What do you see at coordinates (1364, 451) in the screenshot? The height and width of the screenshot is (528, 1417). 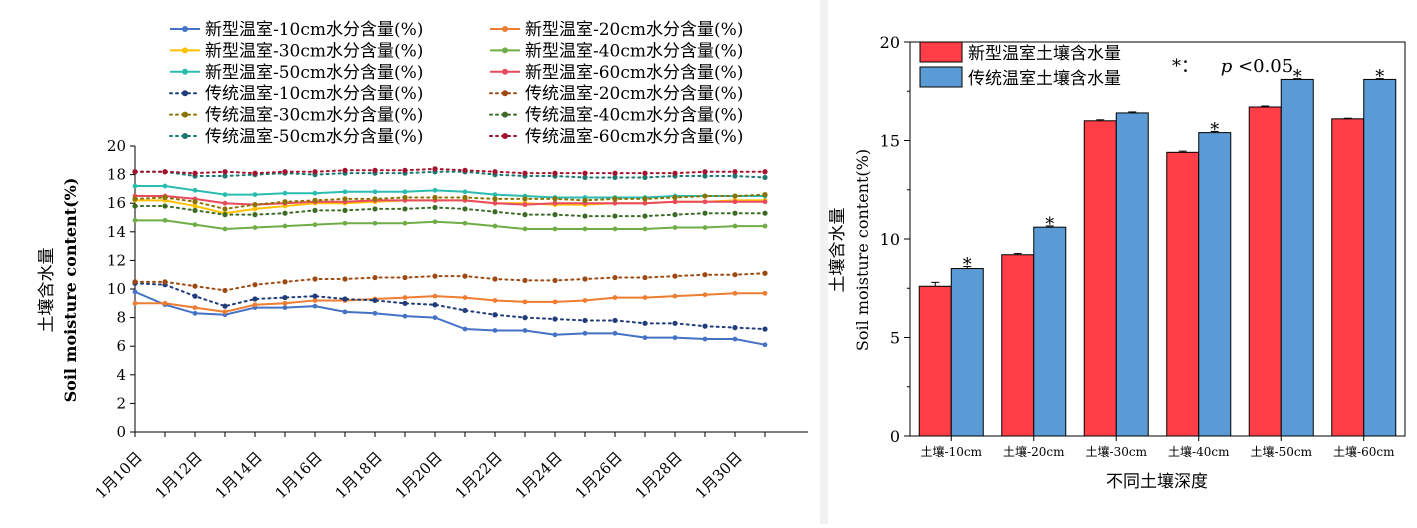 I see `bar-x-tick-label: 土壤-60cm` at bounding box center [1364, 451].